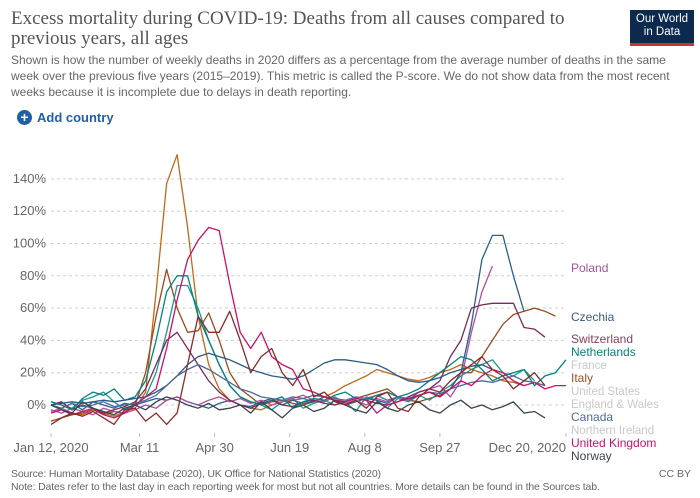  Describe the element at coordinates (592, 417) in the screenshot. I see `legend-label-canada: Canada` at that location.